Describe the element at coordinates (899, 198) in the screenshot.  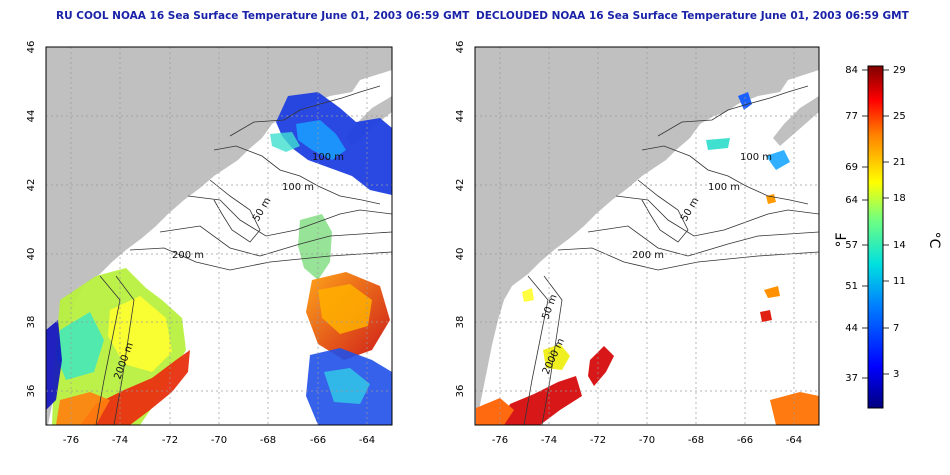
I see `celsius-tick-label: 18` at that location.